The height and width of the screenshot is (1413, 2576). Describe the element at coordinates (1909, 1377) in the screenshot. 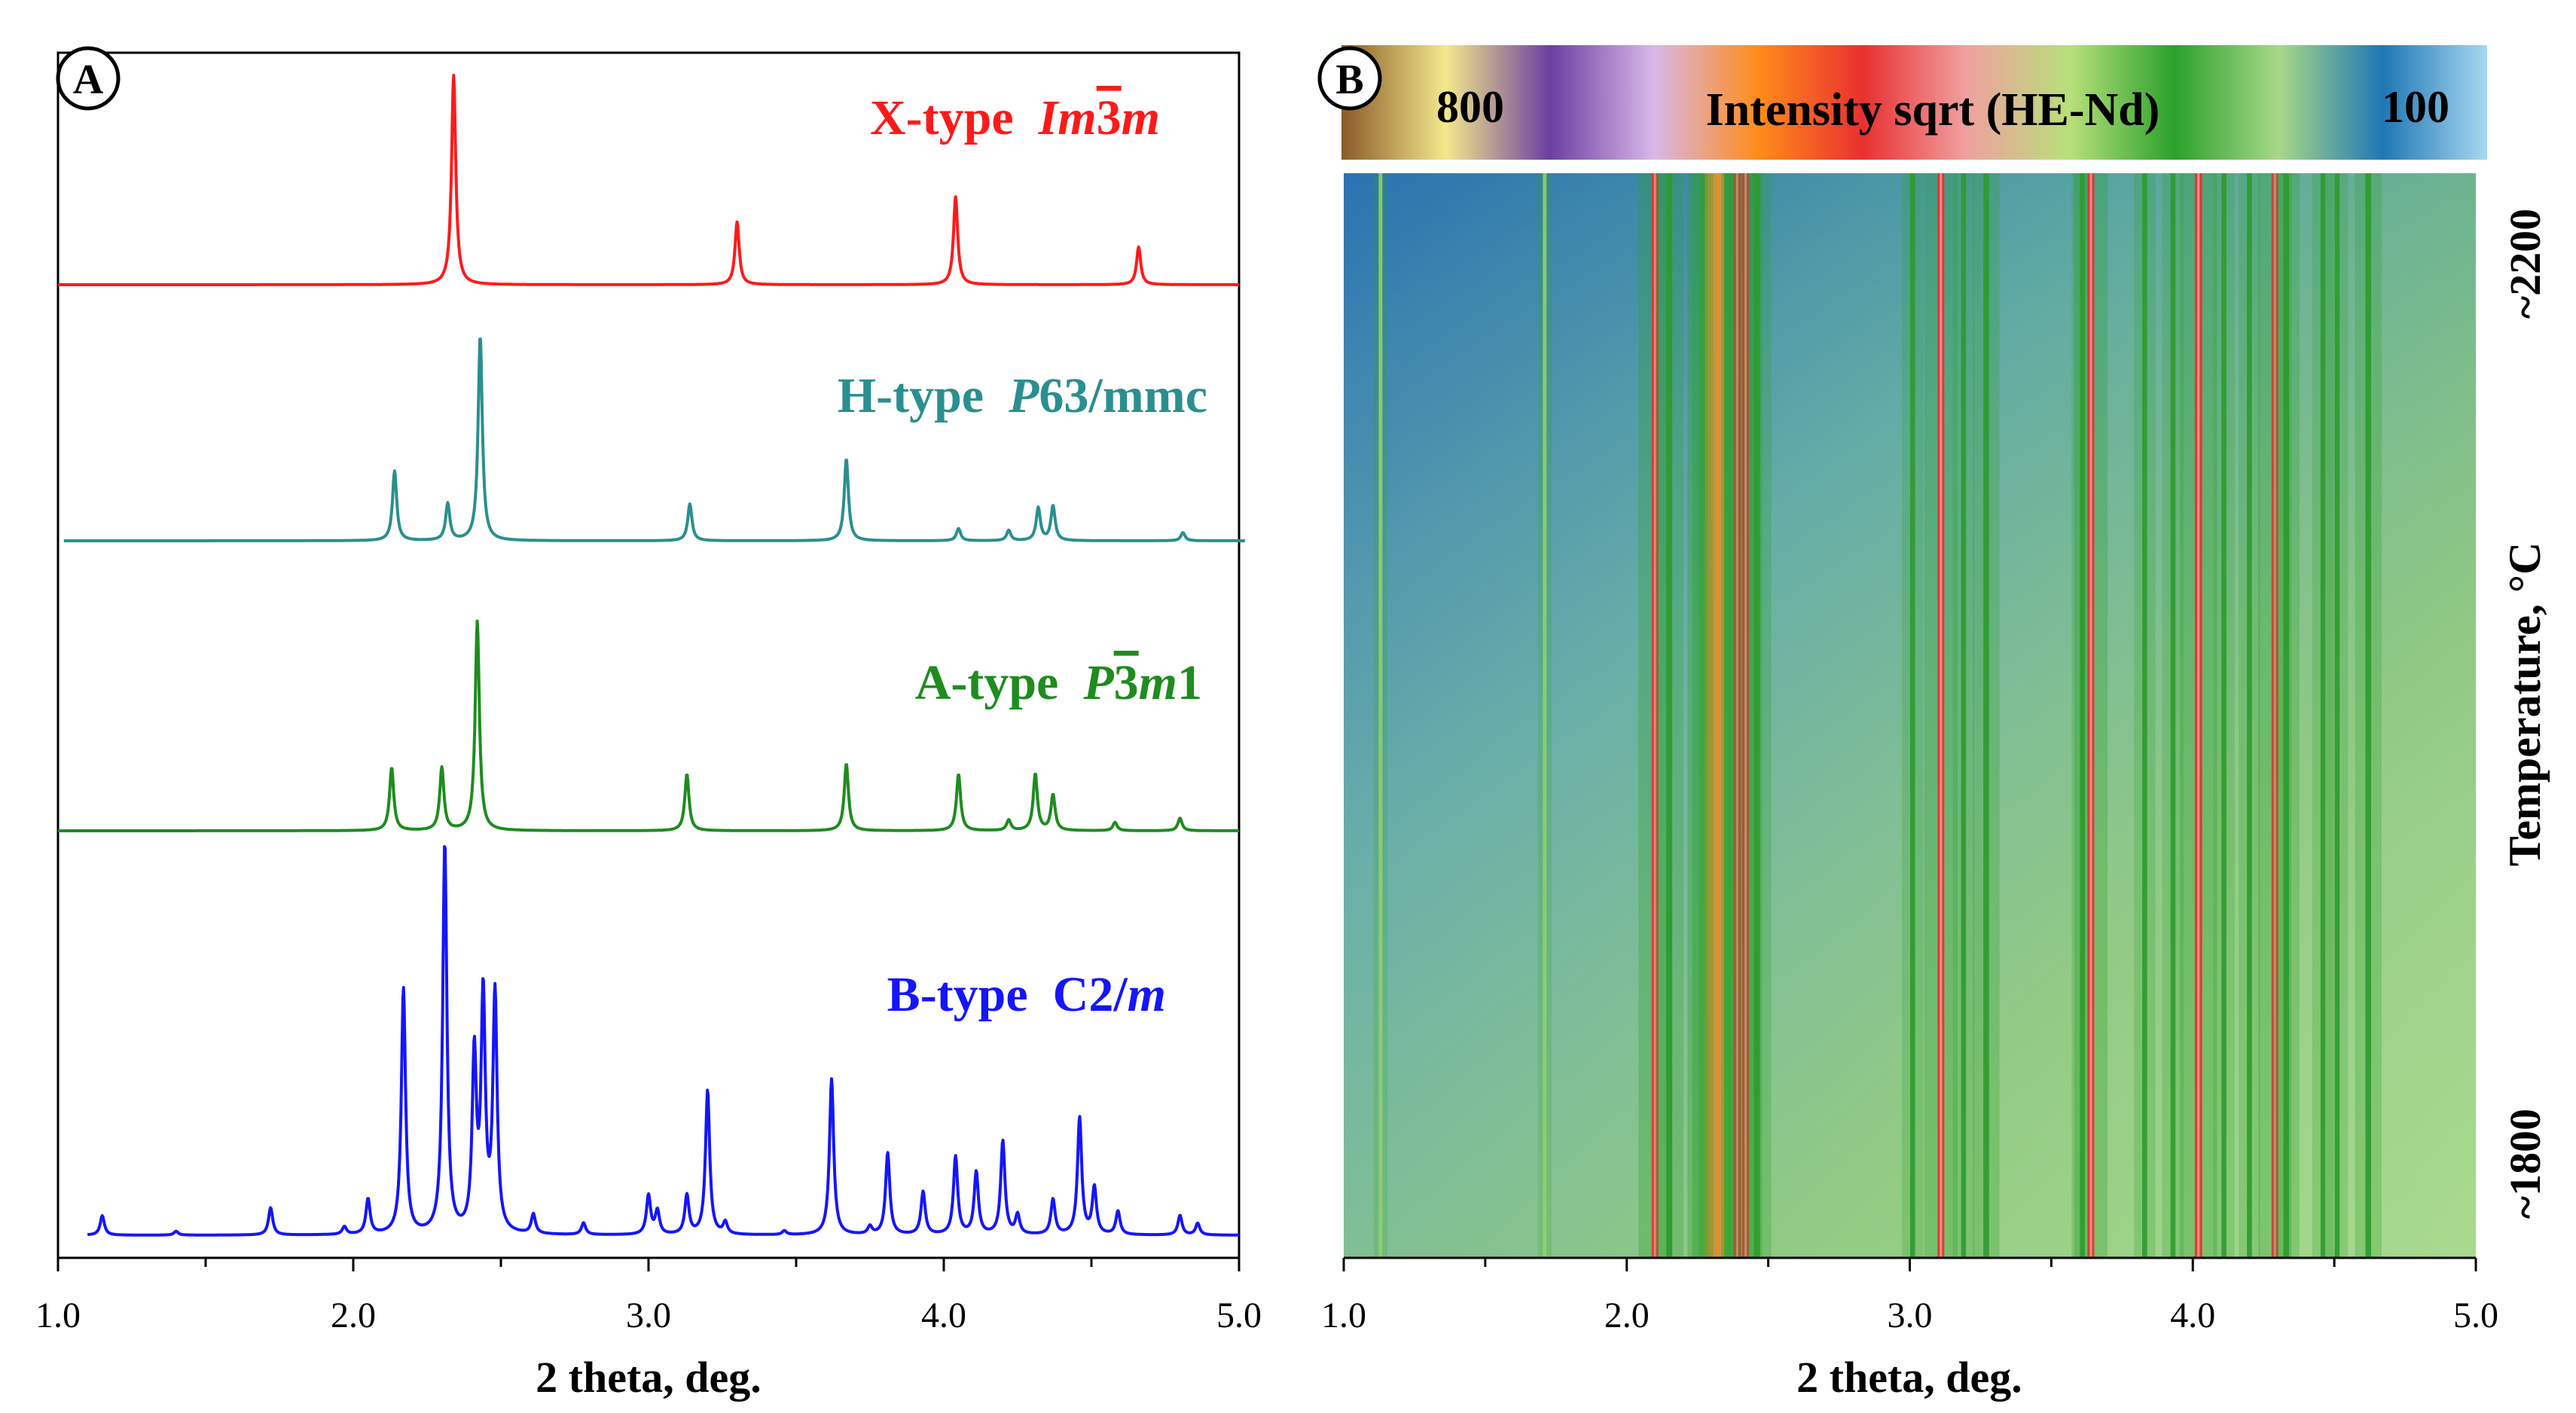

I see `panel-b-x-axis-label: 2 theta, deg.` at that location.